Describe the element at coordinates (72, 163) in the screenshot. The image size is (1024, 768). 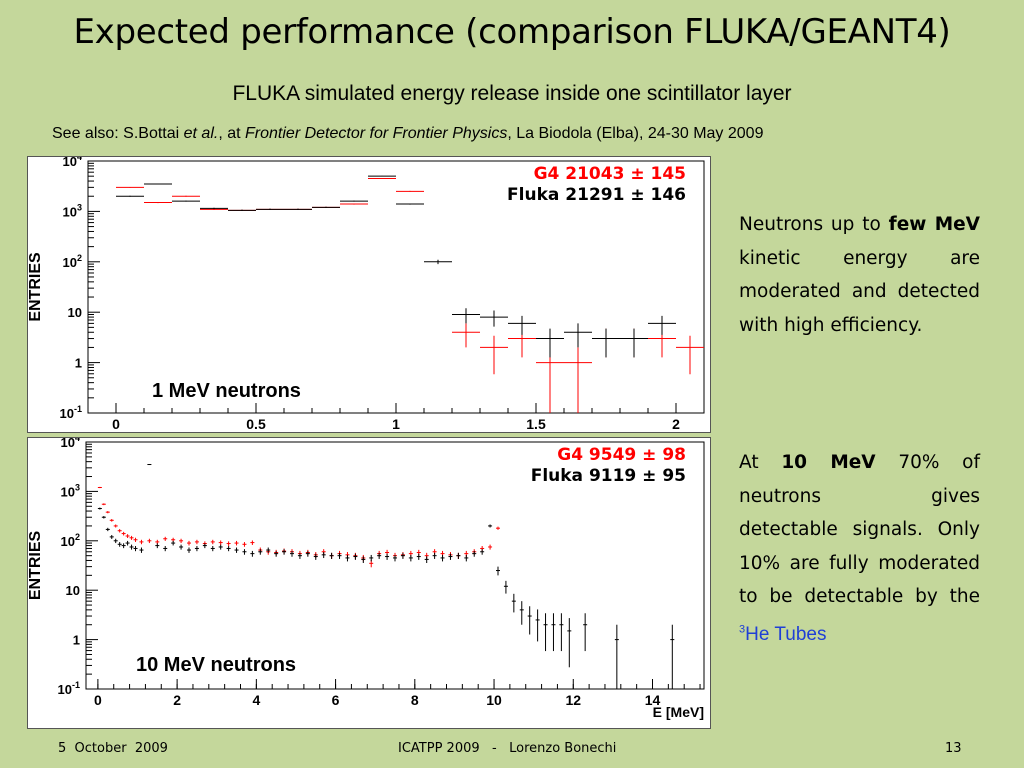
I see `chart1-ytick-label: 104` at that location.